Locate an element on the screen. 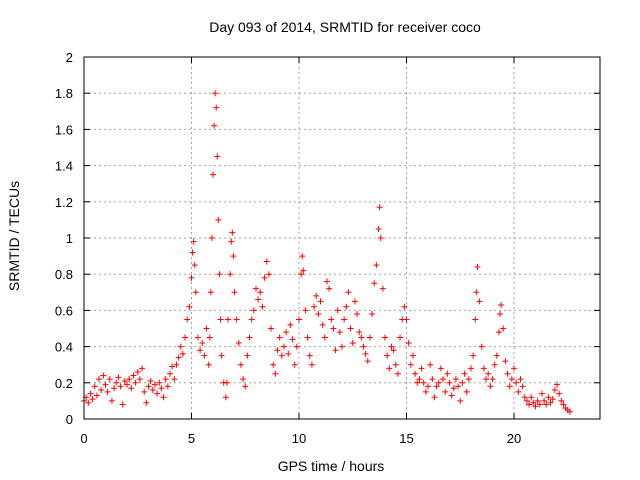 The height and width of the screenshot is (480, 640). y-tick-label: 0.8 is located at coordinates (64, 274).